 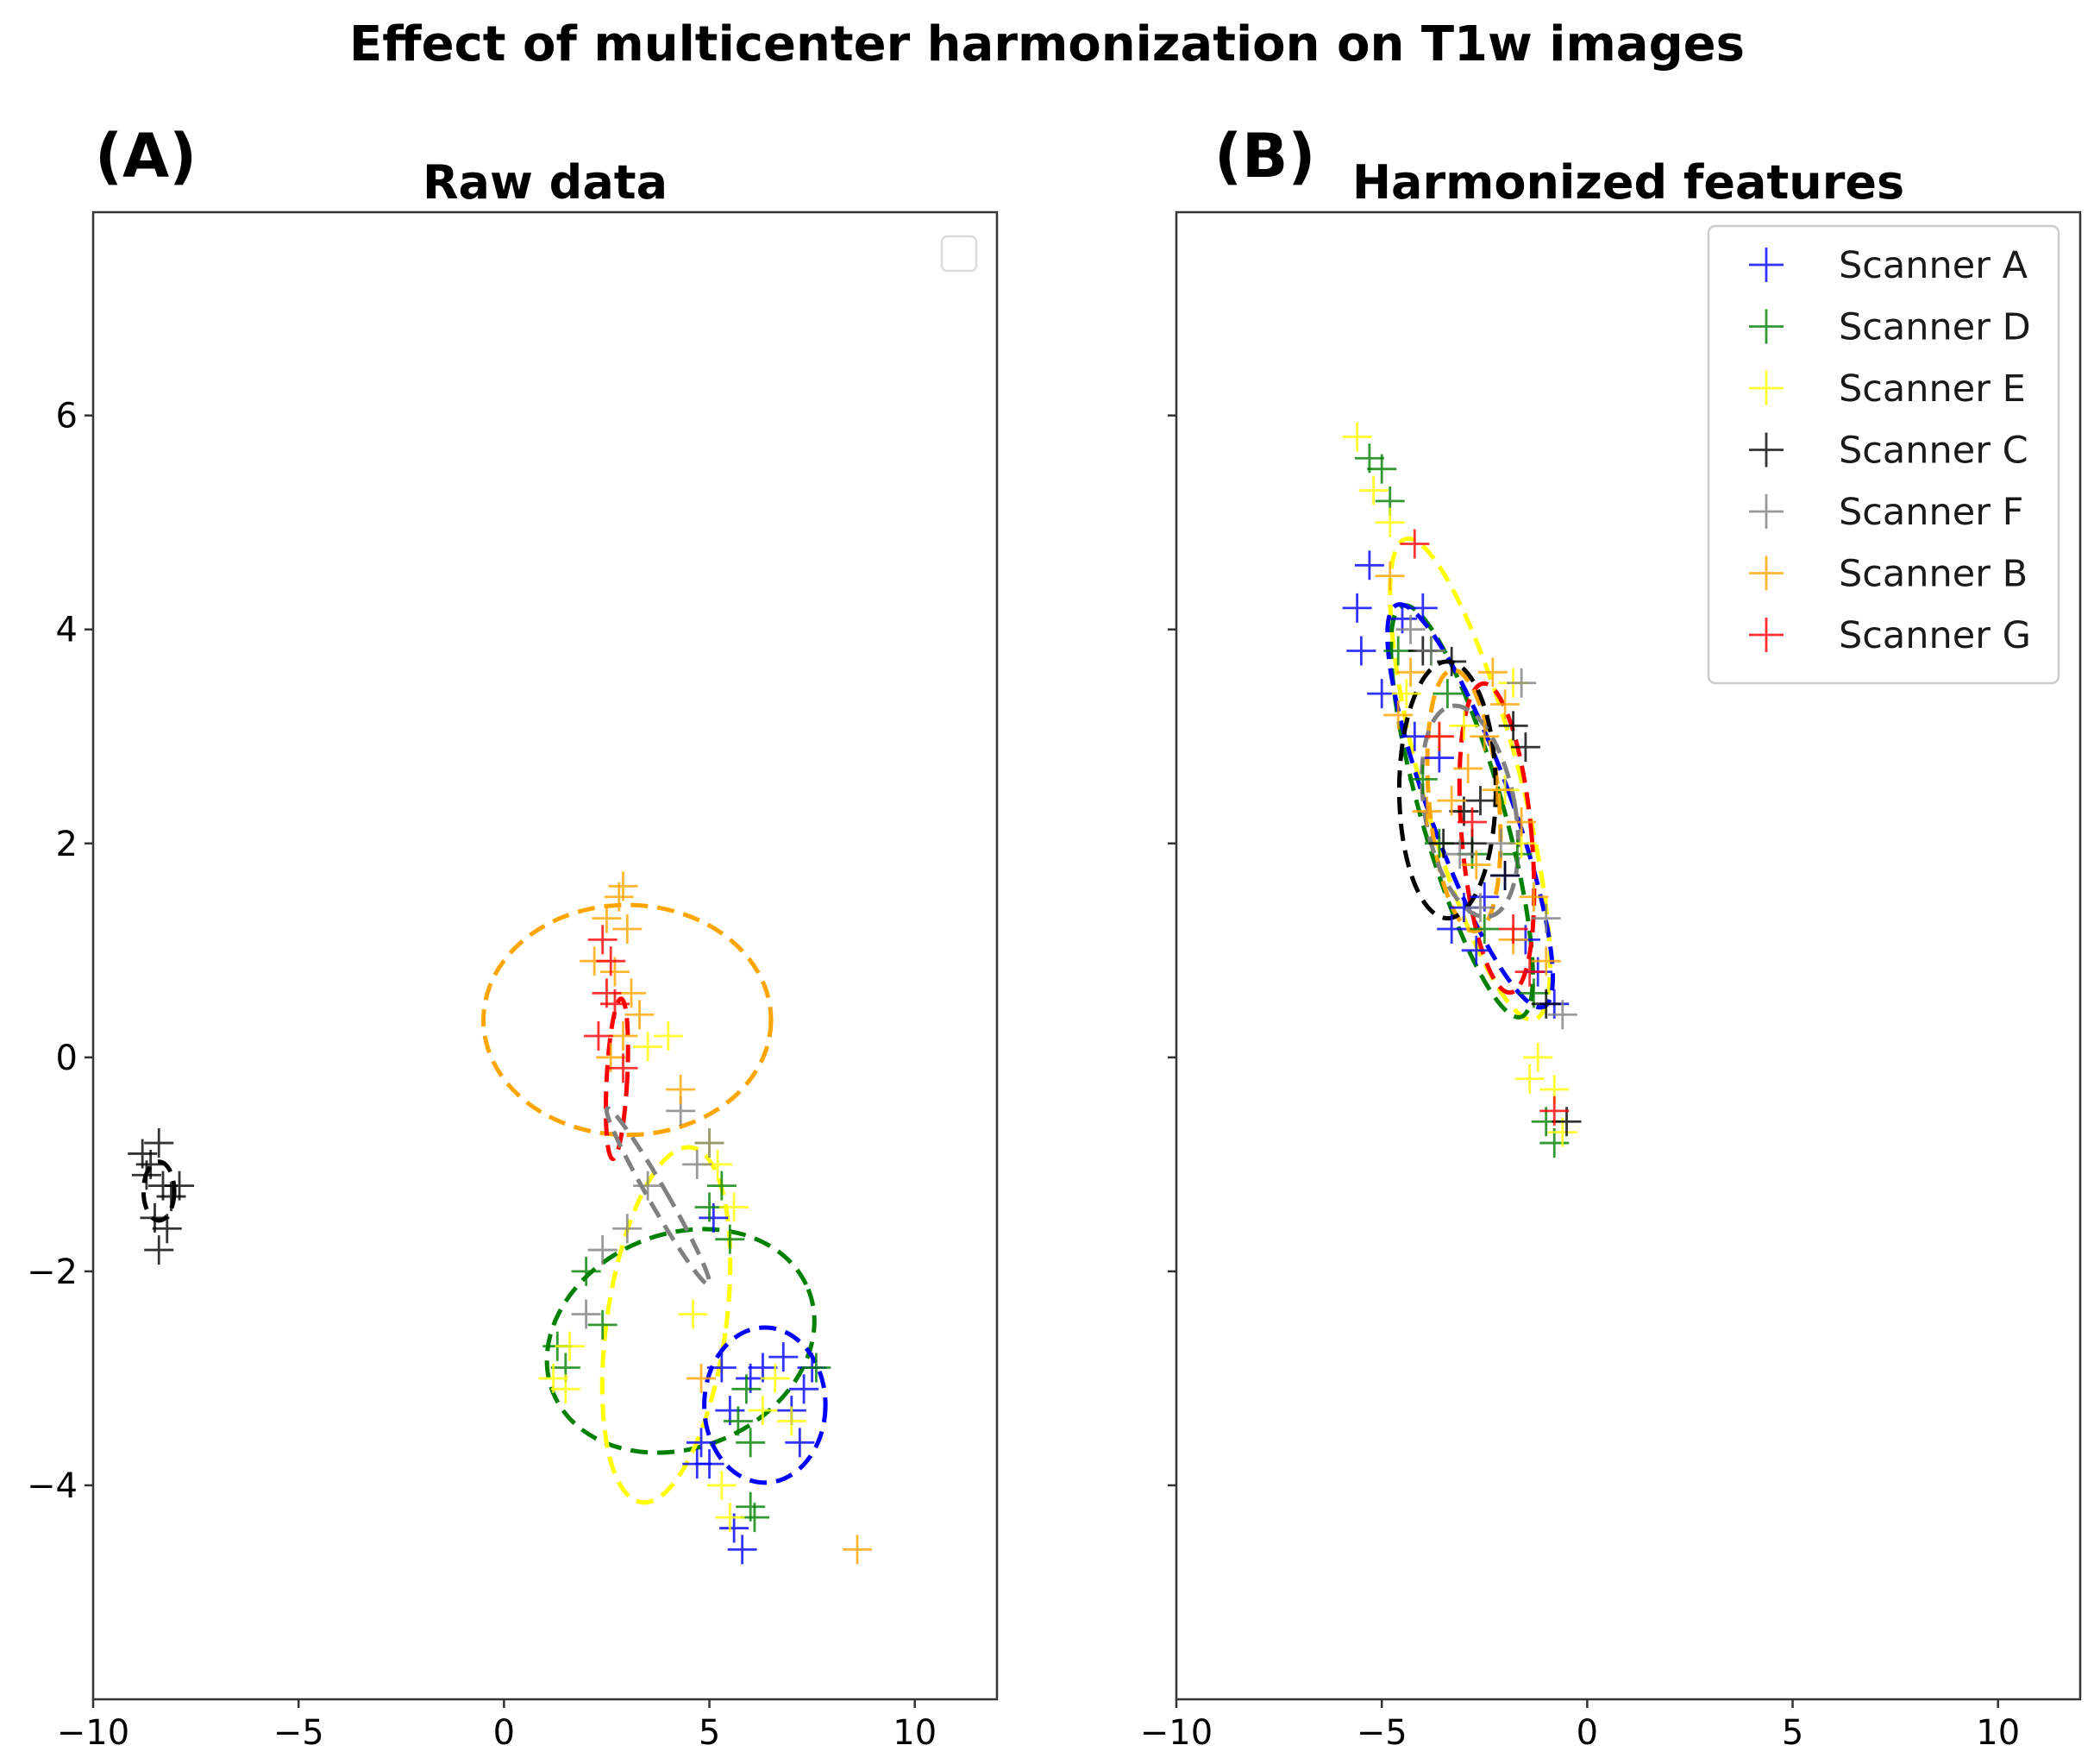 What do you see at coordinates (1935, 635) in the screenshot?
I see `legend-label-scanner-g: Scanner G` at bounding box center [1935, 635].